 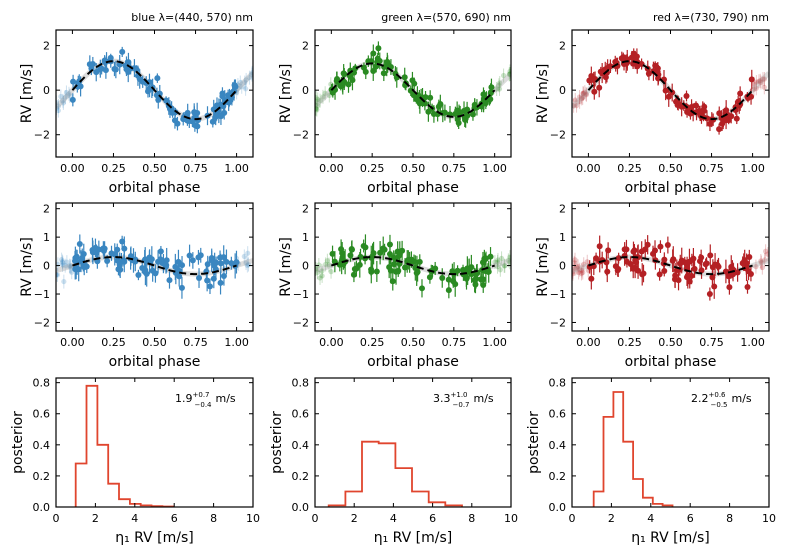 What do you see at coordinates (412, 265) in the screenshot?
I see `model-curve` at bounding box center [412, 265].